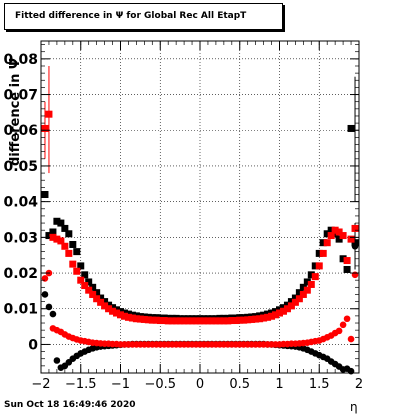 The width and height of the screenshot is (400, 414). Describe the element at coordinates (20, 203) in the screenshot. I see `y-tick-label: 0.04` at that location.